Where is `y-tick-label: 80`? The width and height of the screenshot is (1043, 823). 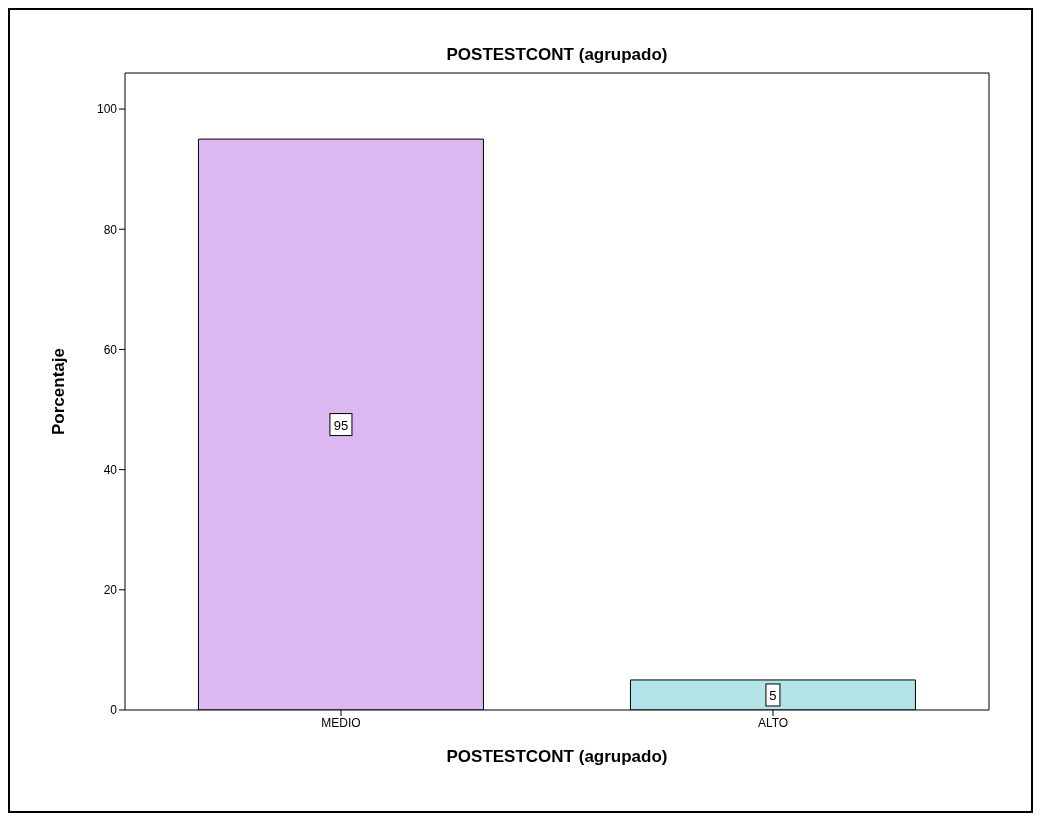
y-tick-label: 80 is located at coordinates (110, 229).